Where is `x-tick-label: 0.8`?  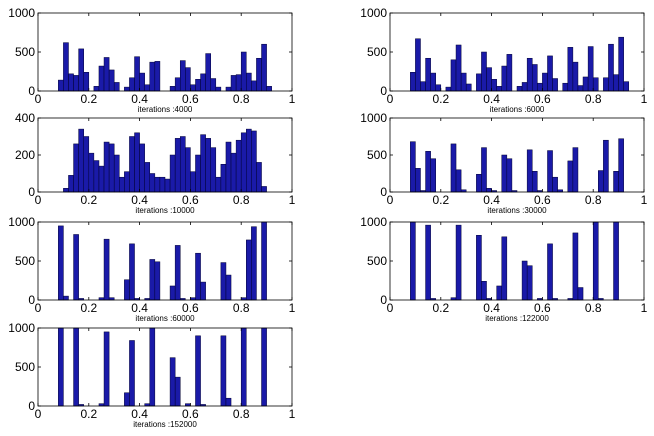
x-tick-label: 0.8 is located at coordinates (241, 308).